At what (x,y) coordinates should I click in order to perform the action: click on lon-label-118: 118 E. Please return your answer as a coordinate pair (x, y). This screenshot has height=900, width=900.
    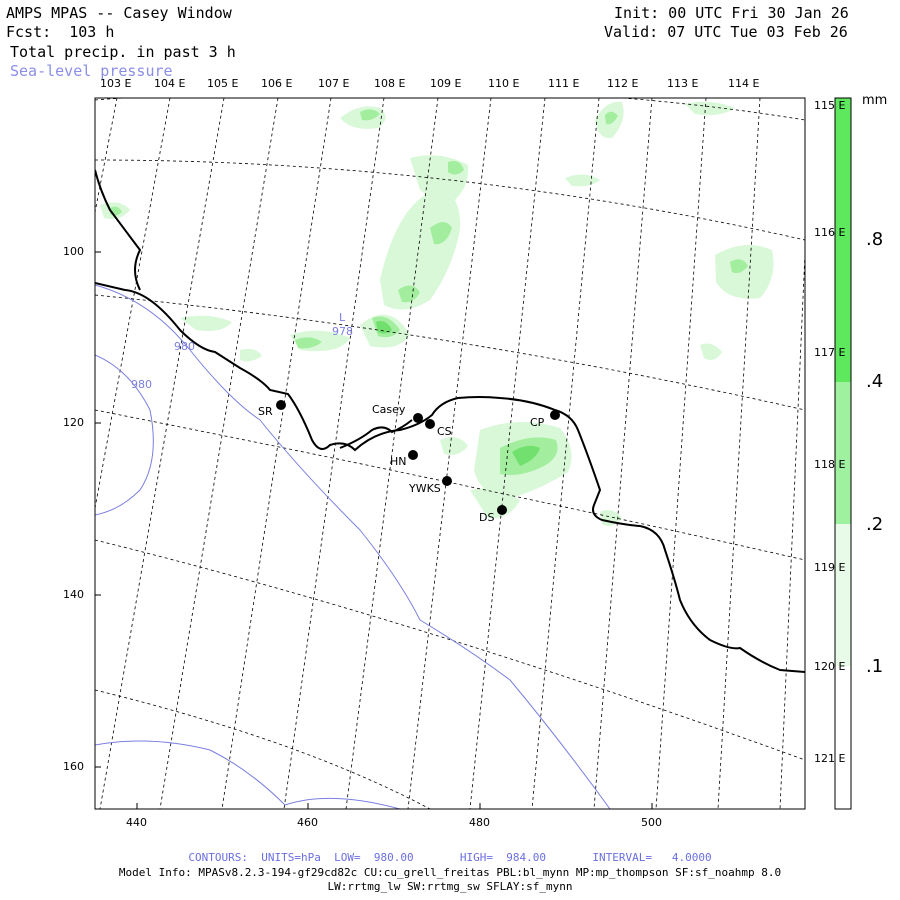
    Looking at the image, I should click on (830, 464).